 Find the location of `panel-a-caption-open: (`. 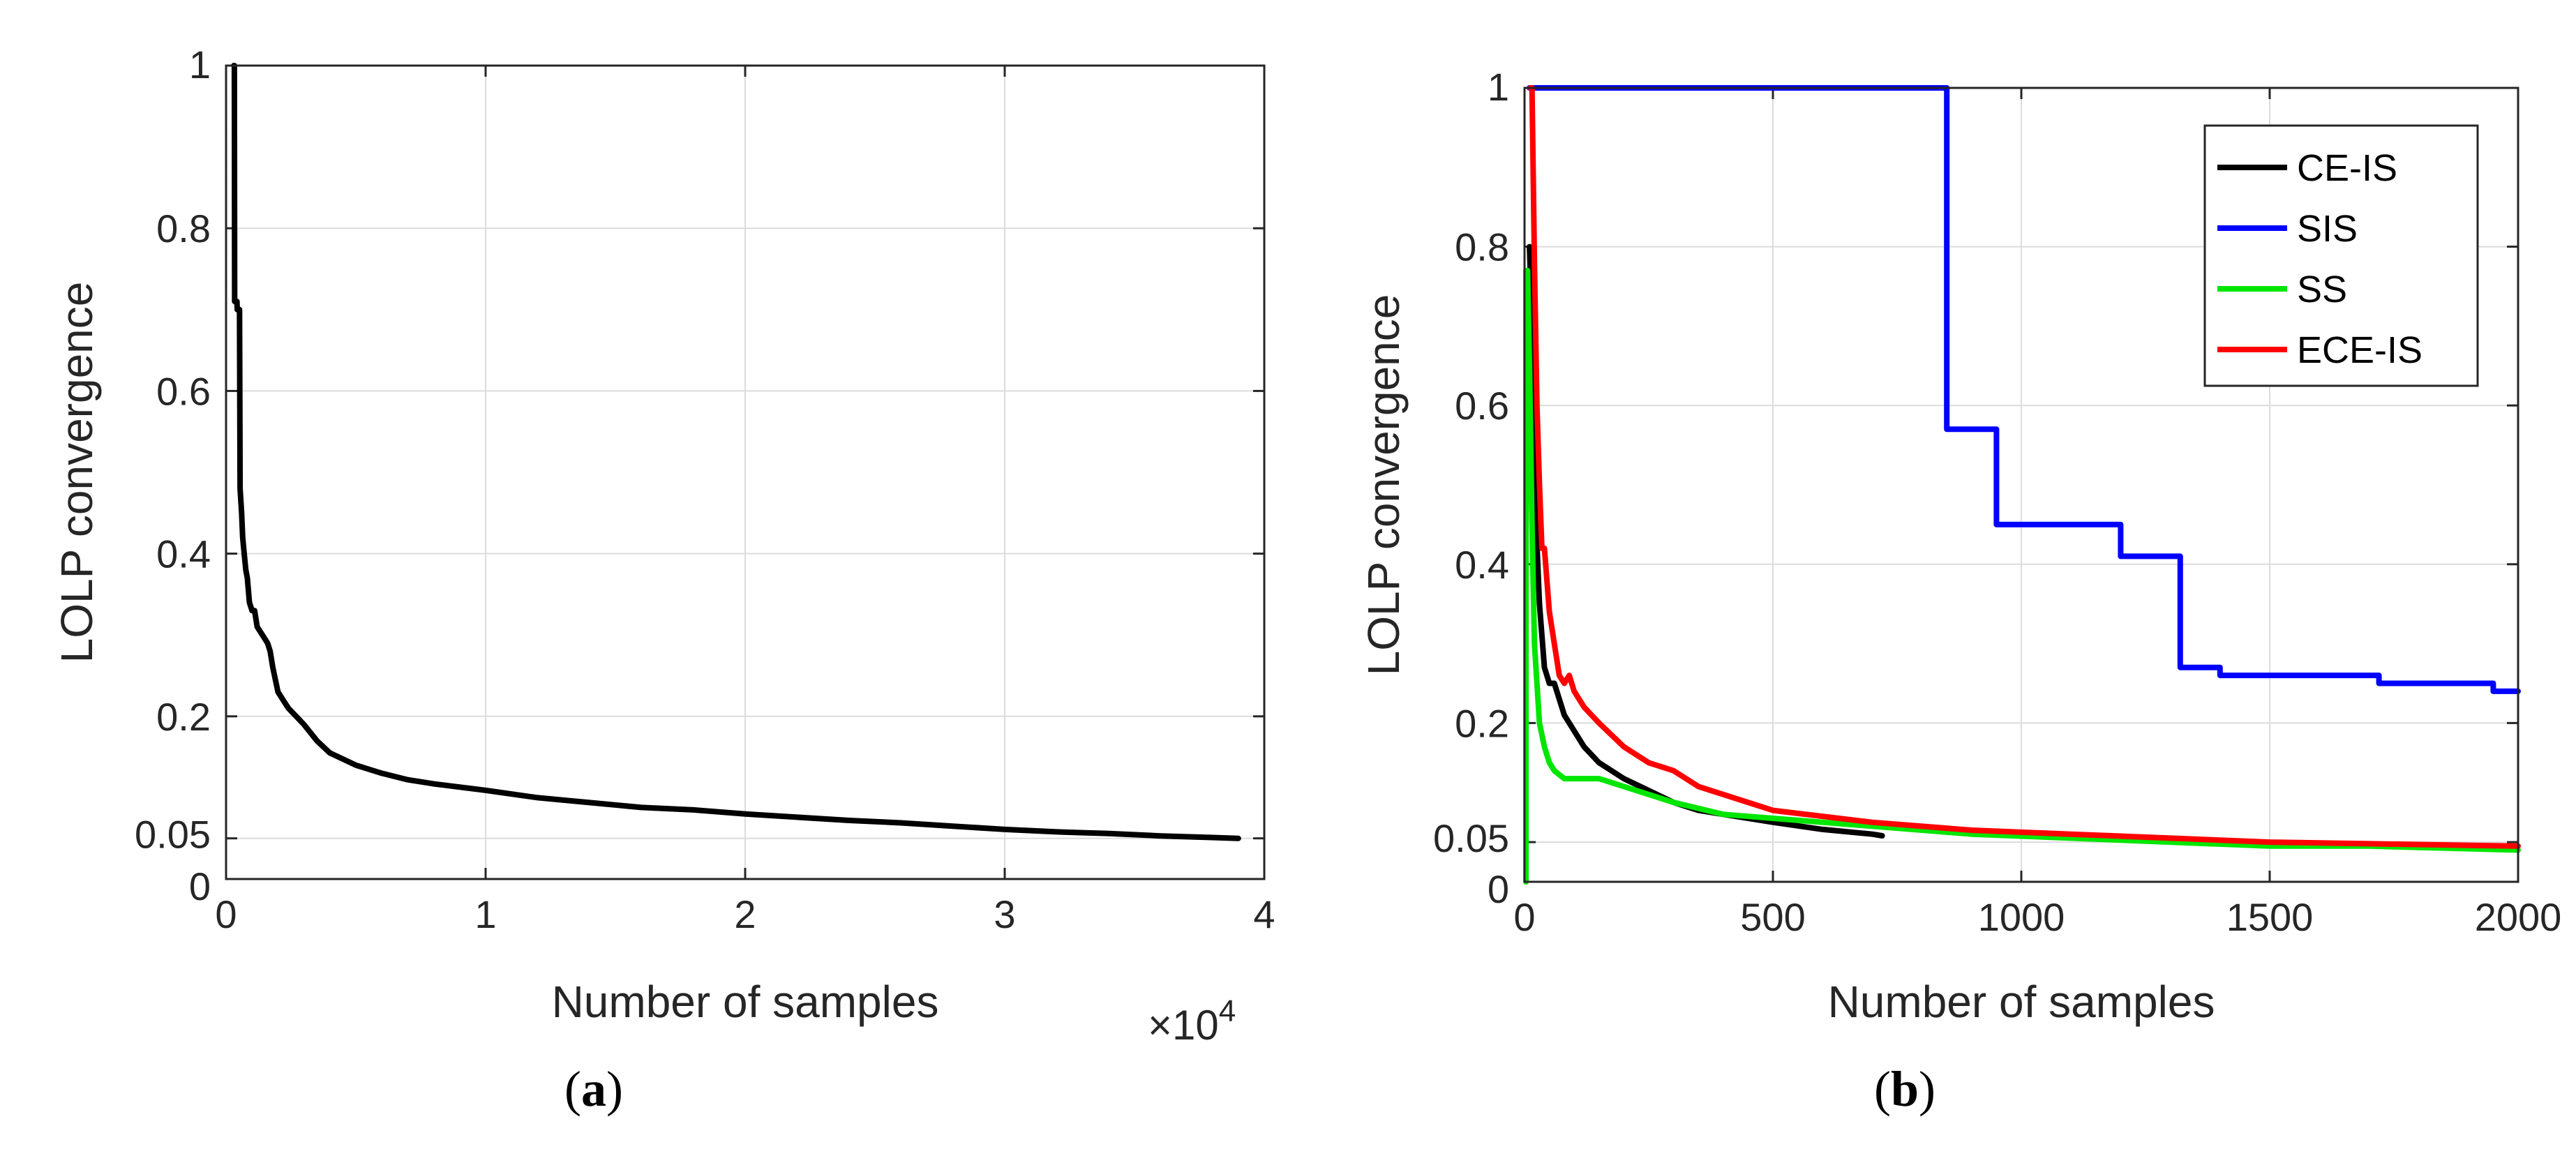

panel-a-caption-open: ( is located at coordinates (572, 1089).